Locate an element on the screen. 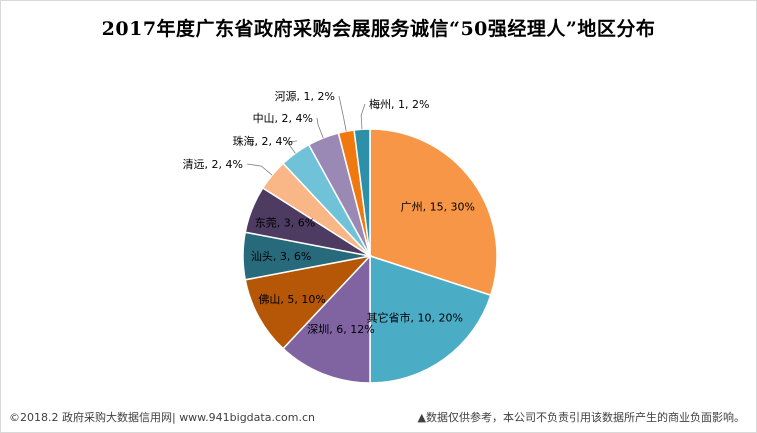  slice-label-9: 中山, 2, 4% is located at coordinates (283, 118).